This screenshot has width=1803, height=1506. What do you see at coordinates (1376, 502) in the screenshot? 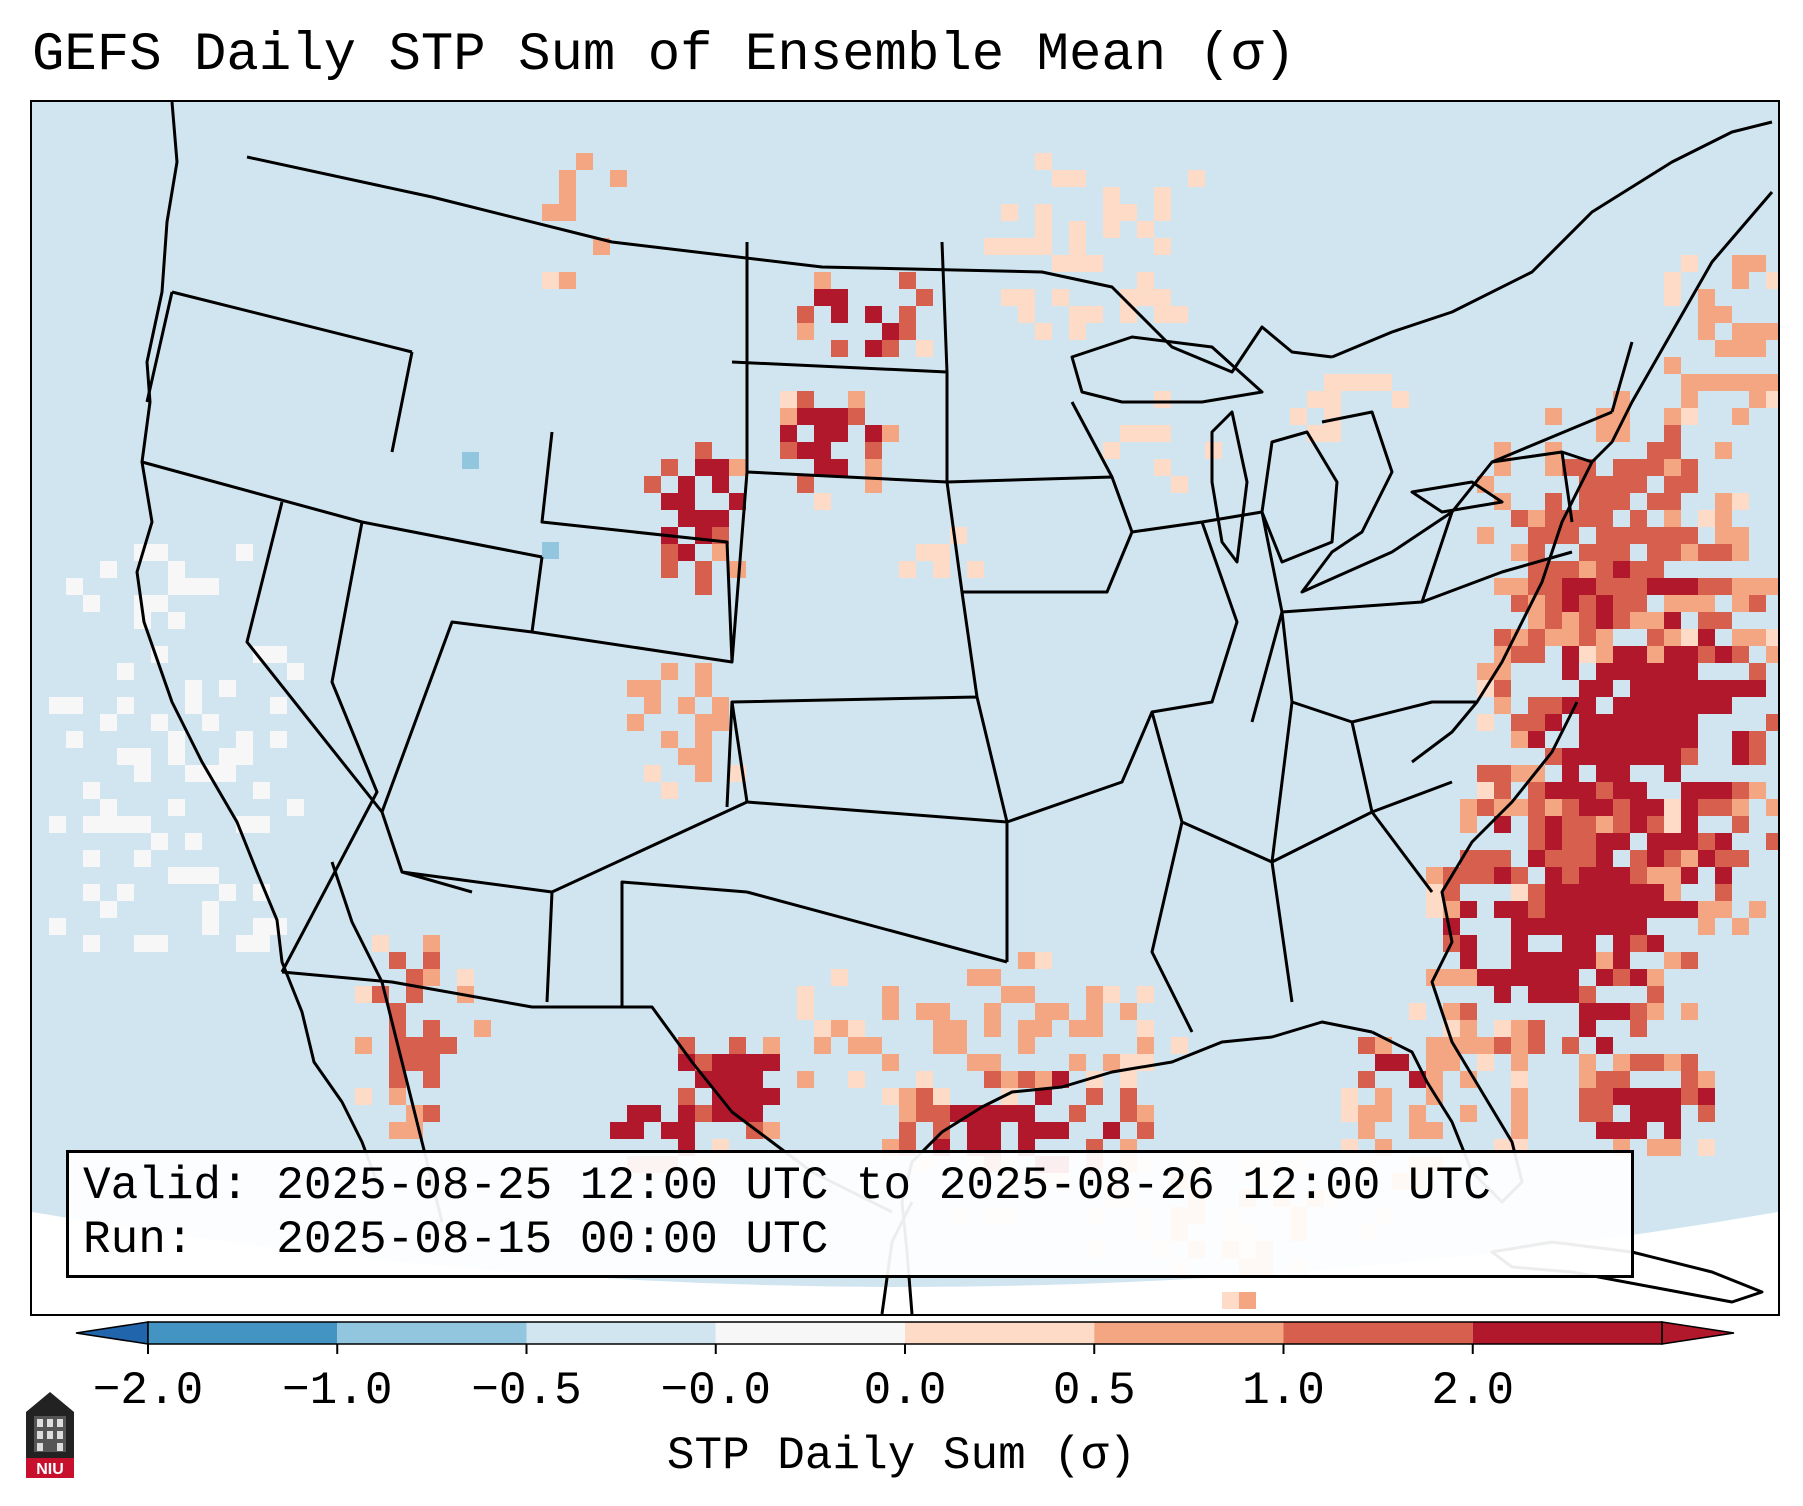
I see `lake-huron-erie` at bounding box center [1376, 502].